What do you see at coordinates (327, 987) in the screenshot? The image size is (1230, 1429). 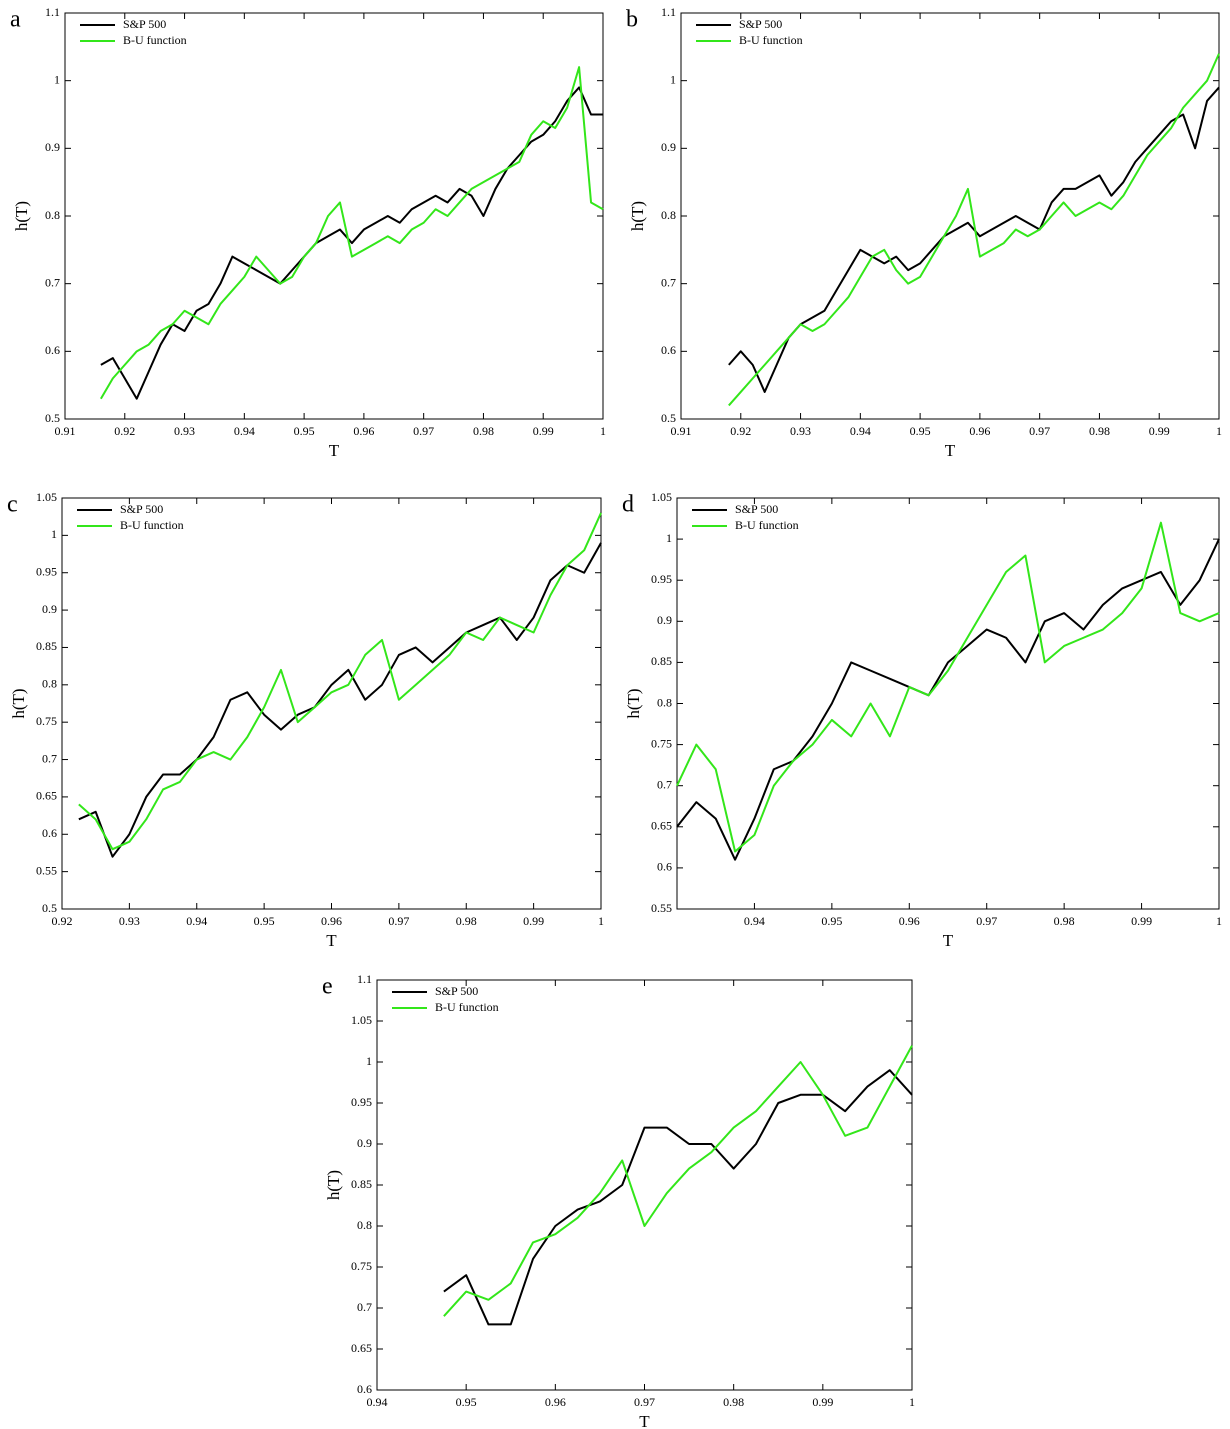 I see `panel-letter: e` at bounding box center [327, 987].